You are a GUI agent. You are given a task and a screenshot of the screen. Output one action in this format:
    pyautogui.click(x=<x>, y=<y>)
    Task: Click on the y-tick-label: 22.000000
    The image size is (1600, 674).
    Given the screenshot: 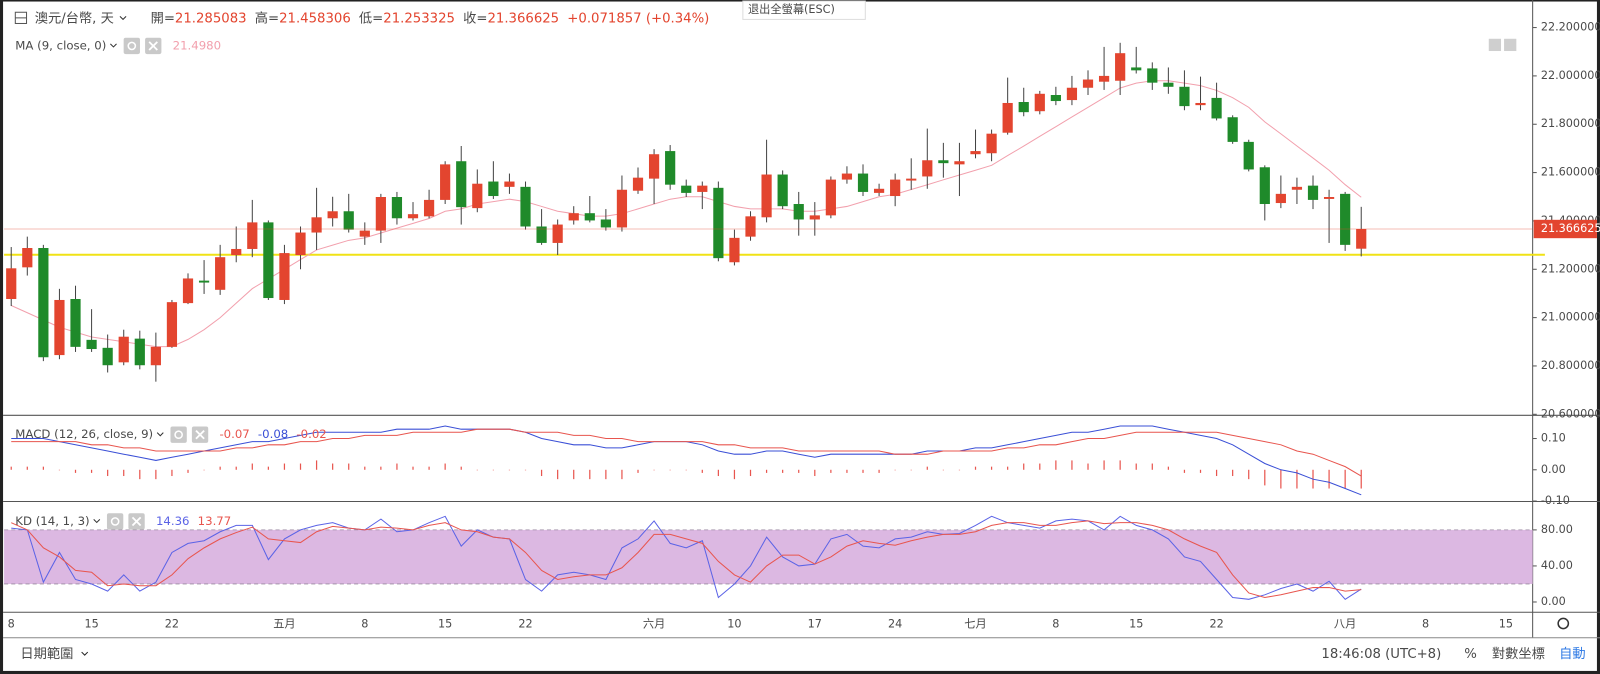 What is the action you would take?
    pyautogui.click(x=1570, y=75)
    